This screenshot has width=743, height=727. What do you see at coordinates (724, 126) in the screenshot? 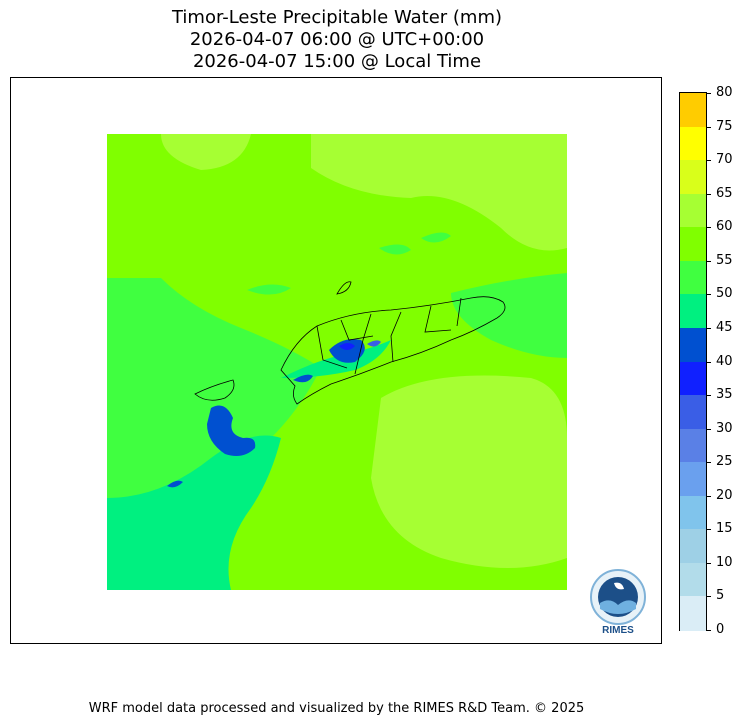
I see `colorbar-tick-label: 75` at bounding box center [724, 126].